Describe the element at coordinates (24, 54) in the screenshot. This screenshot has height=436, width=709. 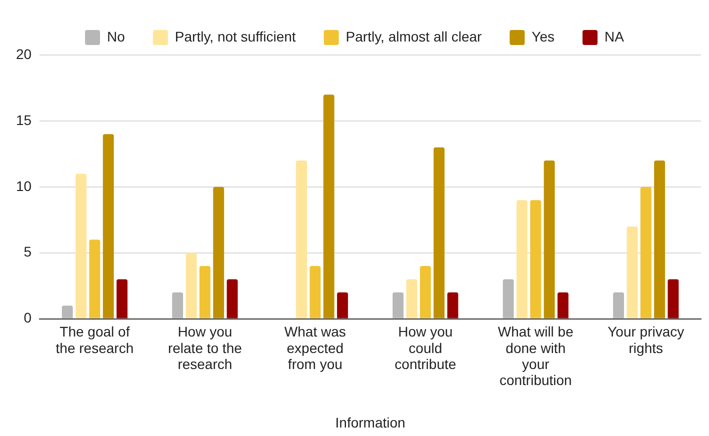
I see `y-tick-label: 20` at that location.